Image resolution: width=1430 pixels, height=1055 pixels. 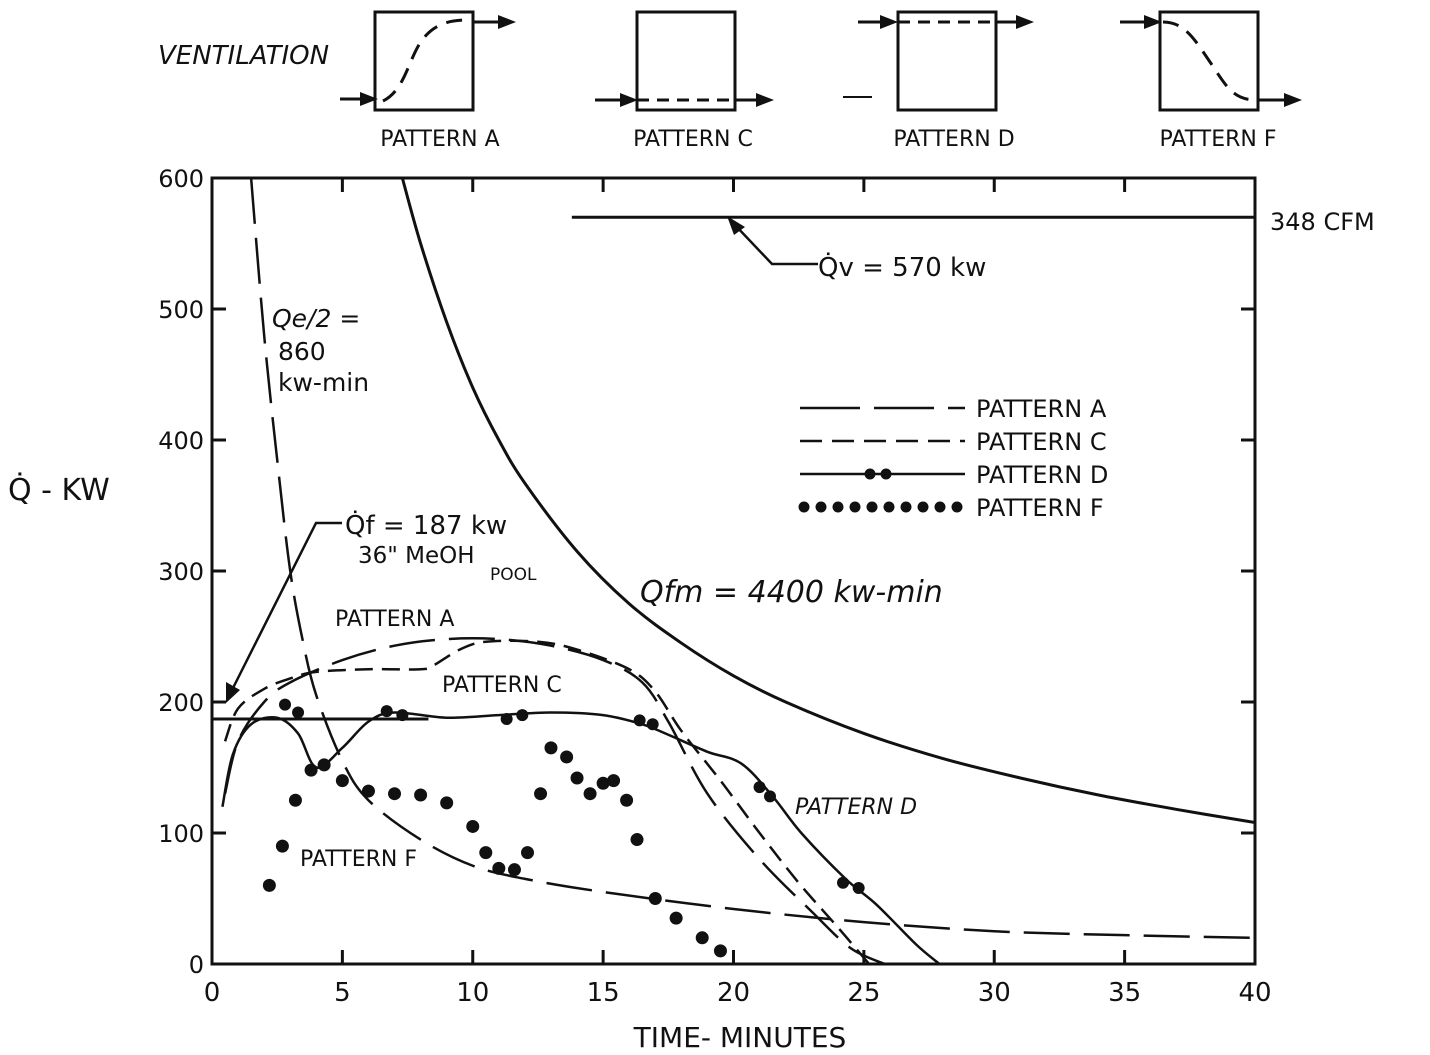 I want to click on legend-label: PATTERN F, so click(x=1040, y=508).